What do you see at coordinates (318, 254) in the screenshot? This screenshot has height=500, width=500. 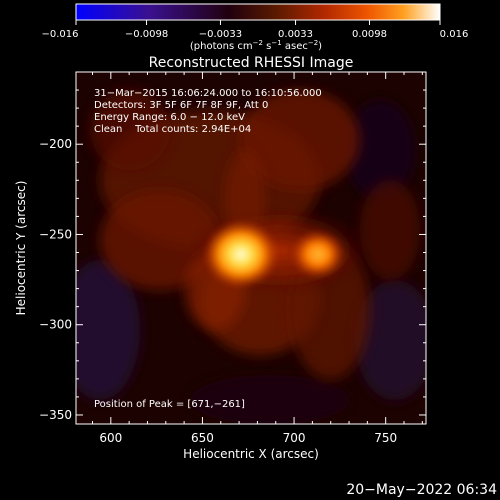 I see `source-secondary` at bounding box center [318, 254].